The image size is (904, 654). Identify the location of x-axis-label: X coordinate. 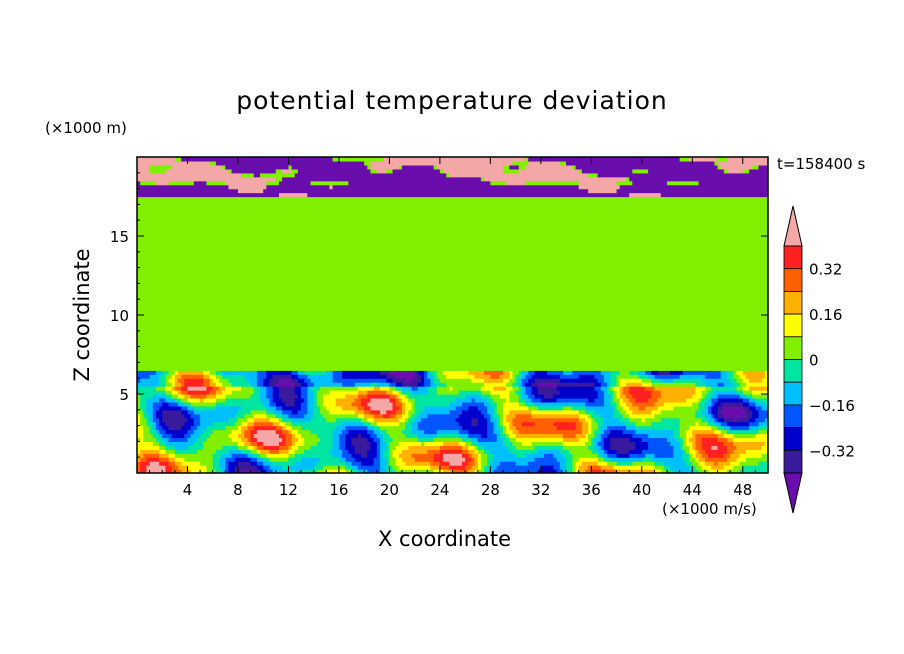
(445, 539).